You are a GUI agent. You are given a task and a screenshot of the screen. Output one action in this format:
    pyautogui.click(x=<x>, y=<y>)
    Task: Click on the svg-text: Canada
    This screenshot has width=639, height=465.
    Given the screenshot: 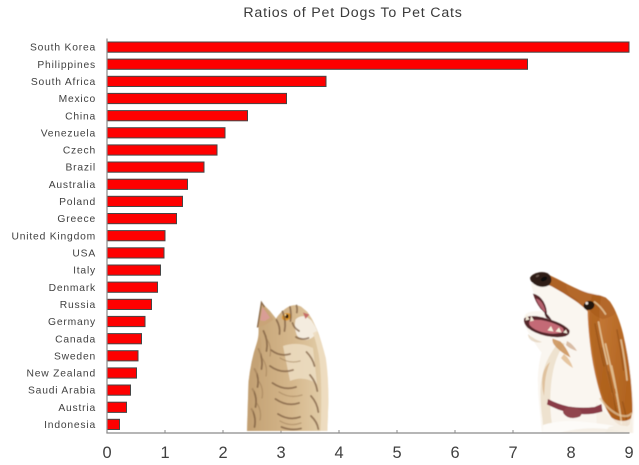 What is the action you would take?
    pyautogui.click(x=75, y=339)
    